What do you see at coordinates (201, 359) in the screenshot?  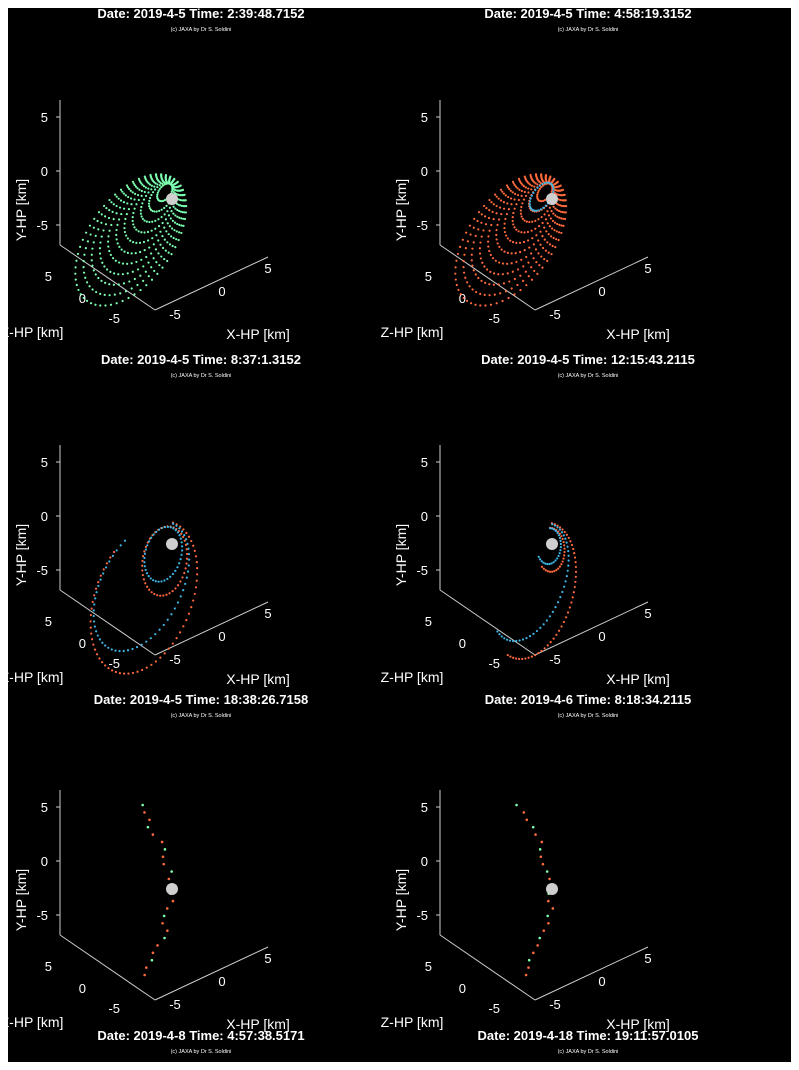 I see `panel-date-title: Date: 2019-4-5 Time: 8:37:1.3152` at bounding box center [201, 359].